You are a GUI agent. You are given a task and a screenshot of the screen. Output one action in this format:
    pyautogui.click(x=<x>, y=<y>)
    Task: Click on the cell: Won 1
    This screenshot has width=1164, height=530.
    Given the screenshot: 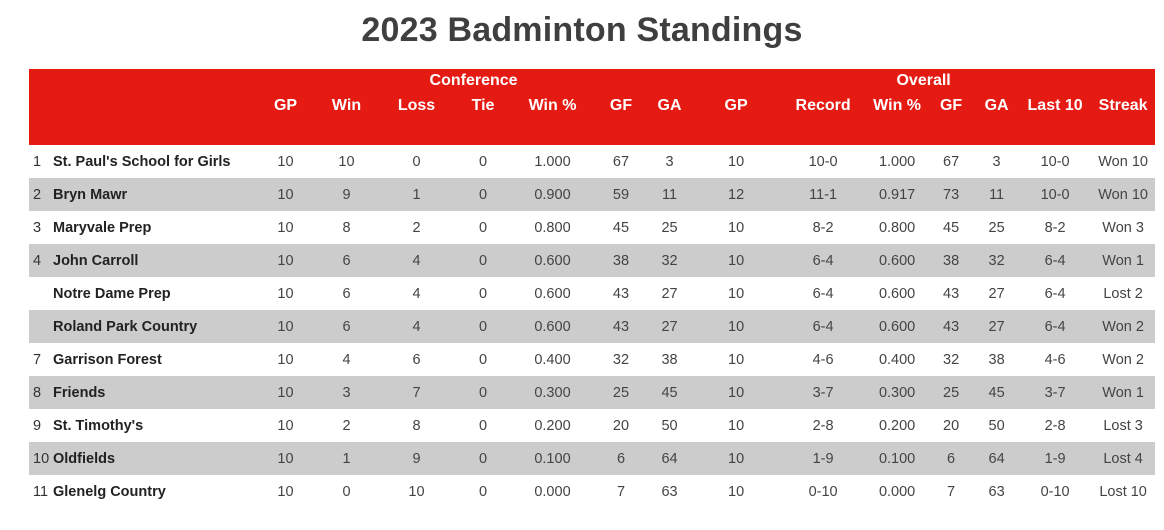 What is the action you would take?
    pyautogui.click(x=1123, y=260)
    